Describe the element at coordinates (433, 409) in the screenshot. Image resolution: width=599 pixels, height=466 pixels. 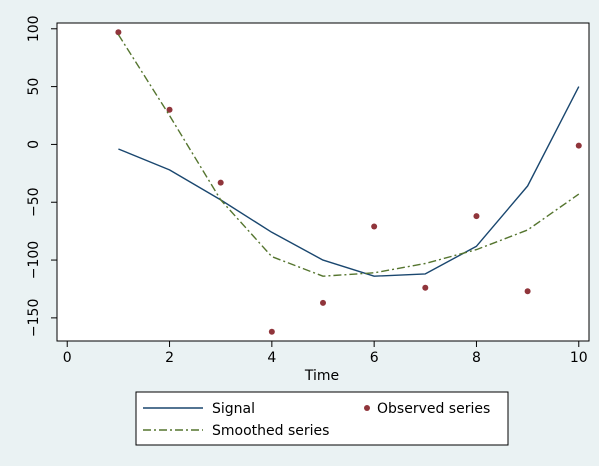
I see `legend-label-observed: Observed series` at that location.